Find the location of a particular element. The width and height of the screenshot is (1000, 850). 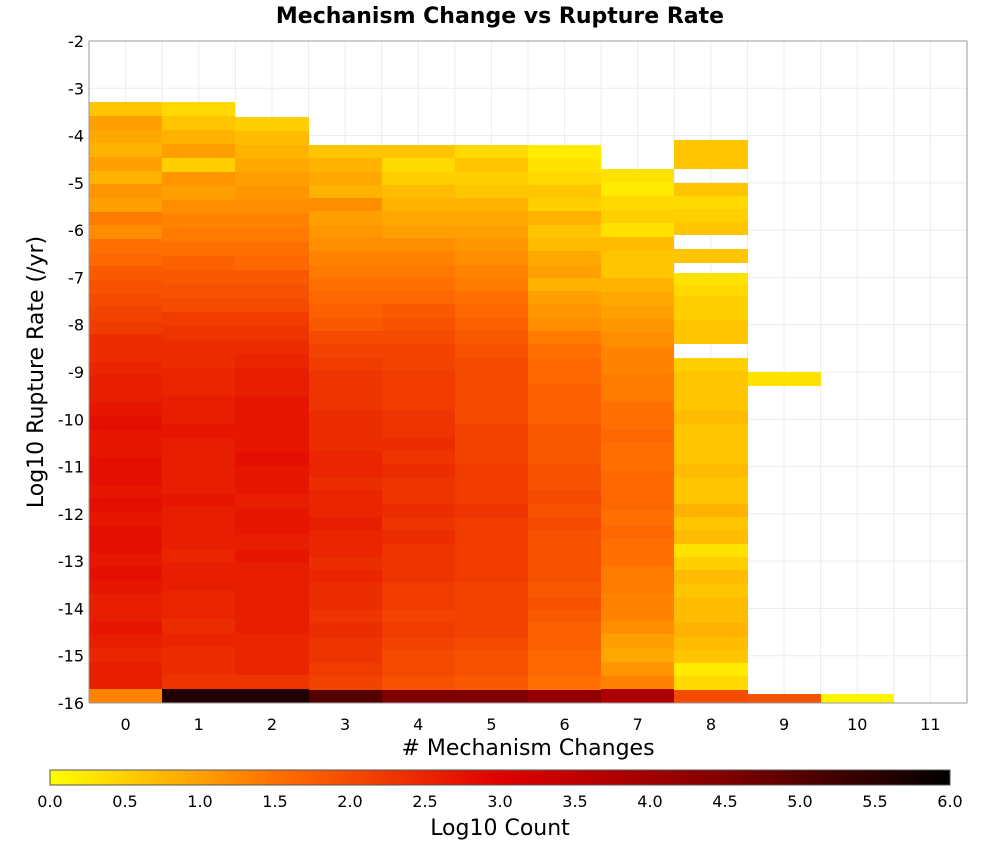

x-tick-label: 2 is located at coordinates (272, 724).